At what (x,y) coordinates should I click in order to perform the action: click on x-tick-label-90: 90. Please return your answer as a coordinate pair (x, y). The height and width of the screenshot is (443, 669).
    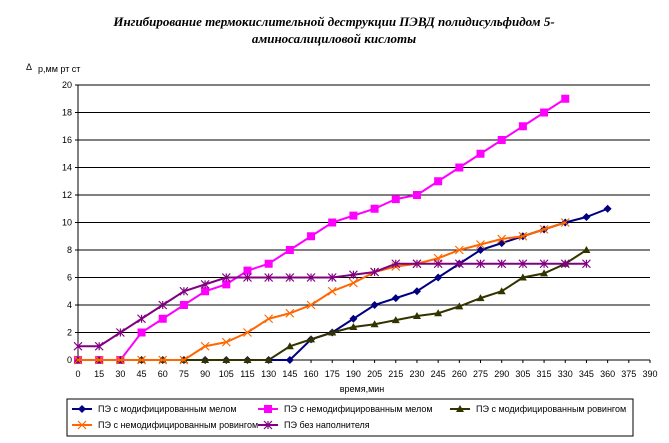
    Looking at the image, I should click on (205, 374).